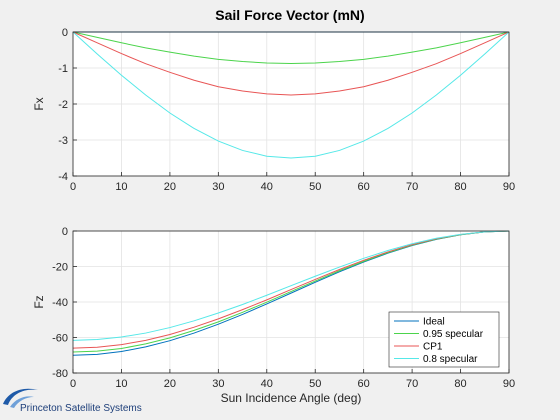 This screenshot has width=560, height=420. I want to click on y-axis-label: Fx, so click(39, 103).